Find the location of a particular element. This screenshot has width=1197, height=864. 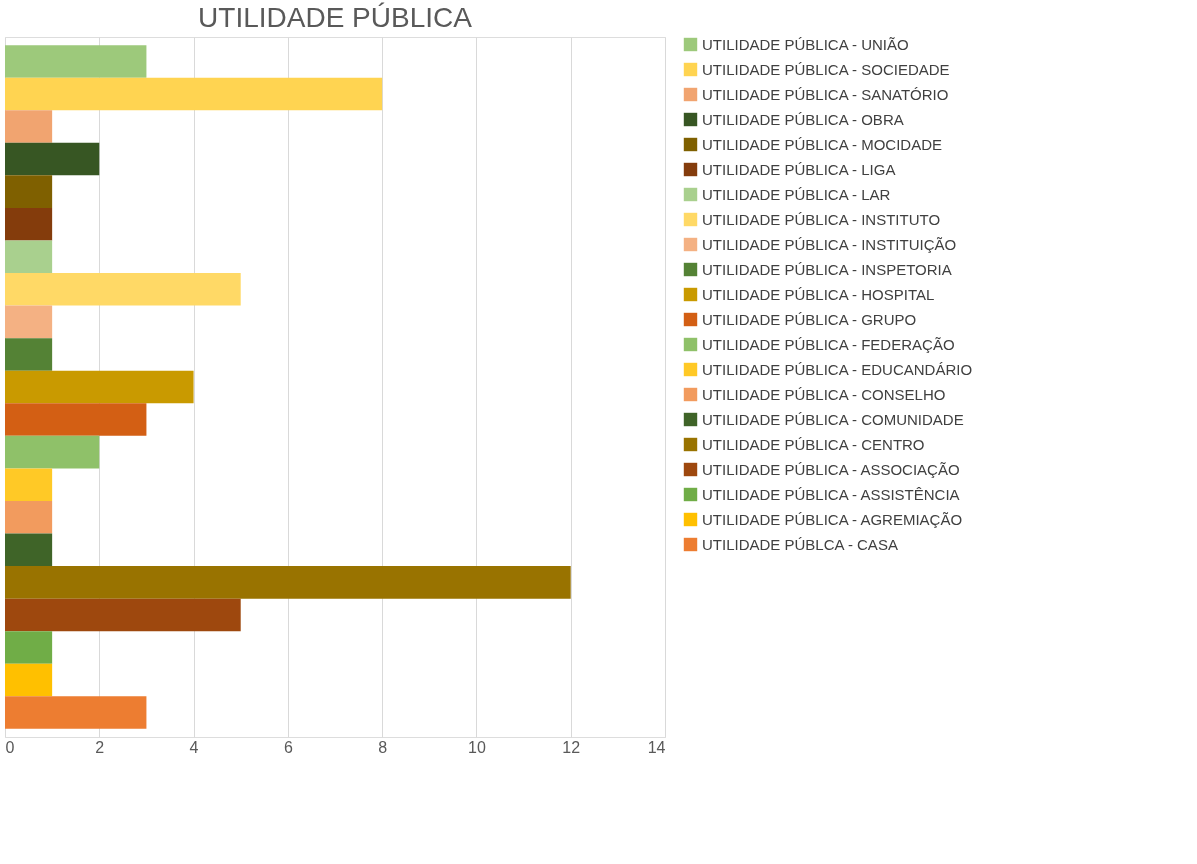

x-tick-label: 0 is located at coordinates (10, 747).